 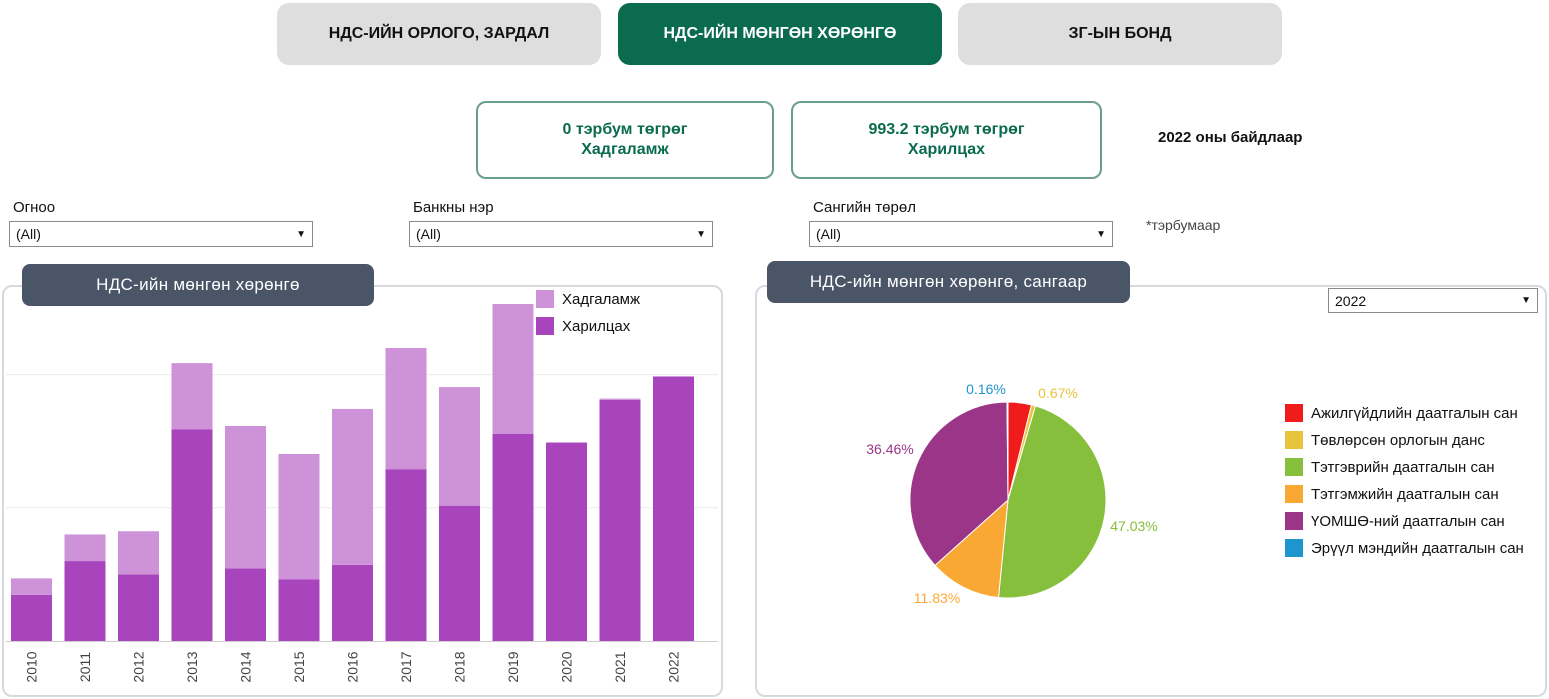 I want to click on bar-current-2022, so click(x=673, y=508).